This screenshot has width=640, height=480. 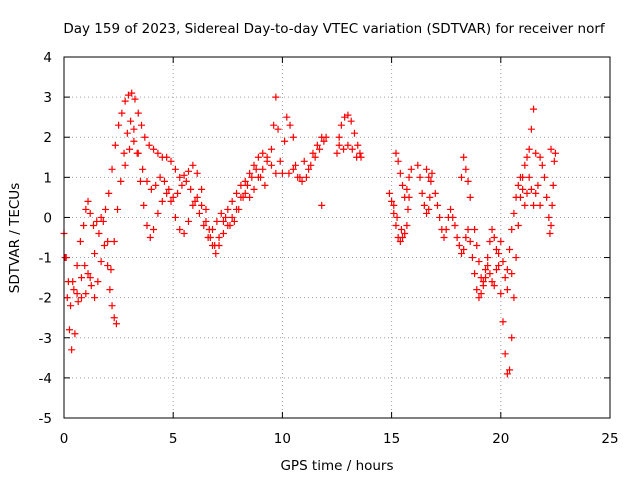 What do you see at coordinates (307, 171) in the screenshot?
I see `series-track-e` at bounding box center [307, 171].